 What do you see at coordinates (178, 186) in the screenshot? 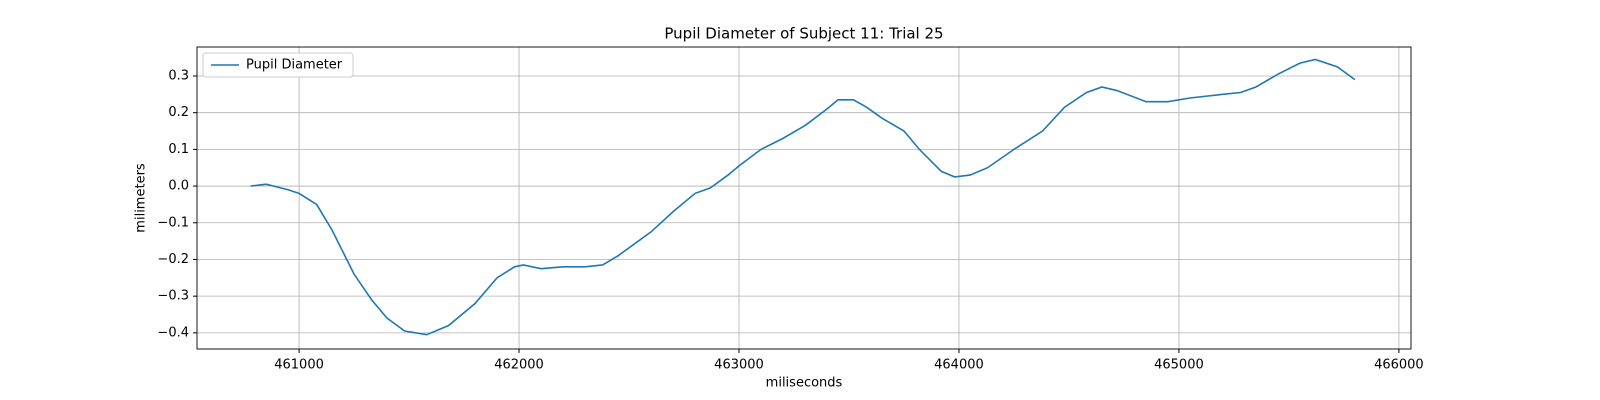
I see `y-tick-label: 0.0` at bounding box center [178, 186].